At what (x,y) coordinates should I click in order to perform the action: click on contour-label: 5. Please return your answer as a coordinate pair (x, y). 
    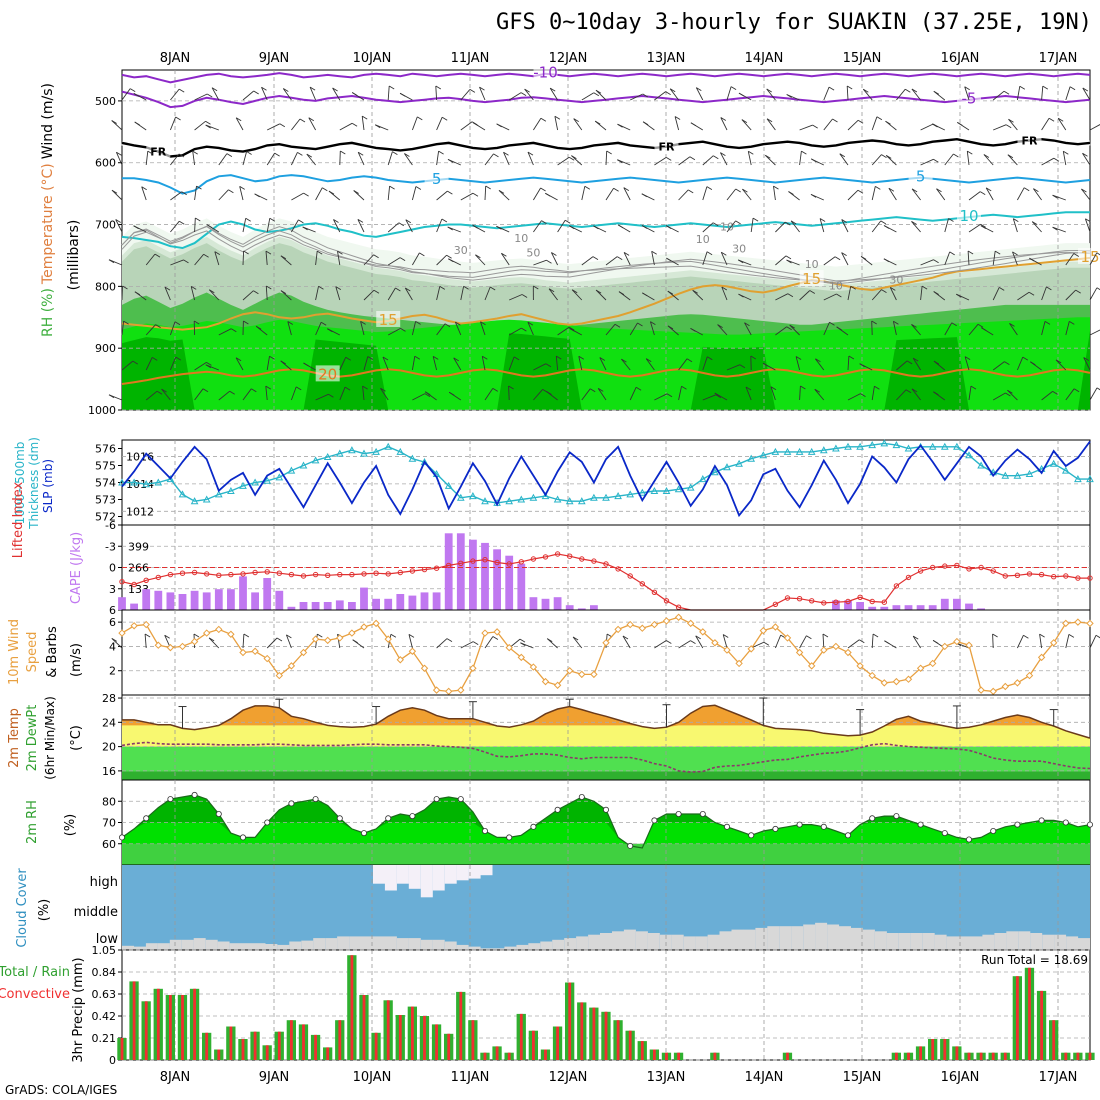
    Looking at the image, I should click on (437, 179).